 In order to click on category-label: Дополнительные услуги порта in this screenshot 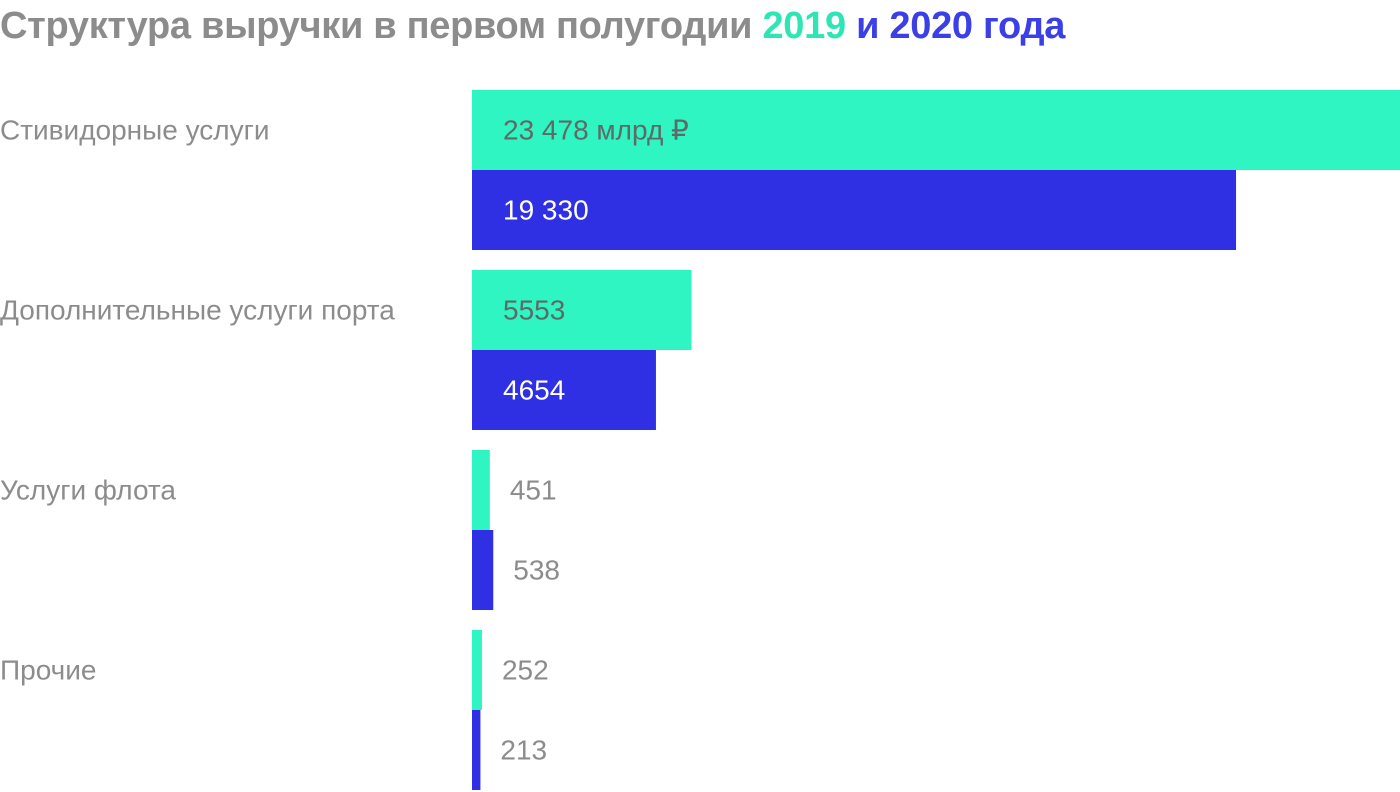, I will do `click(197, 310)`.